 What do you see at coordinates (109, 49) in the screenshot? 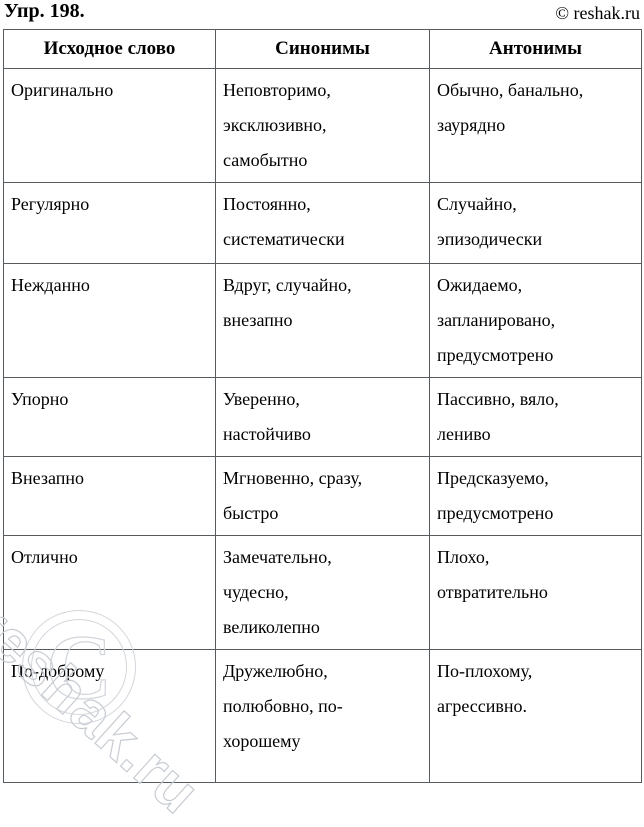
I see `column-header-source-word: Исходное слово` at bounding box center [109, 49].